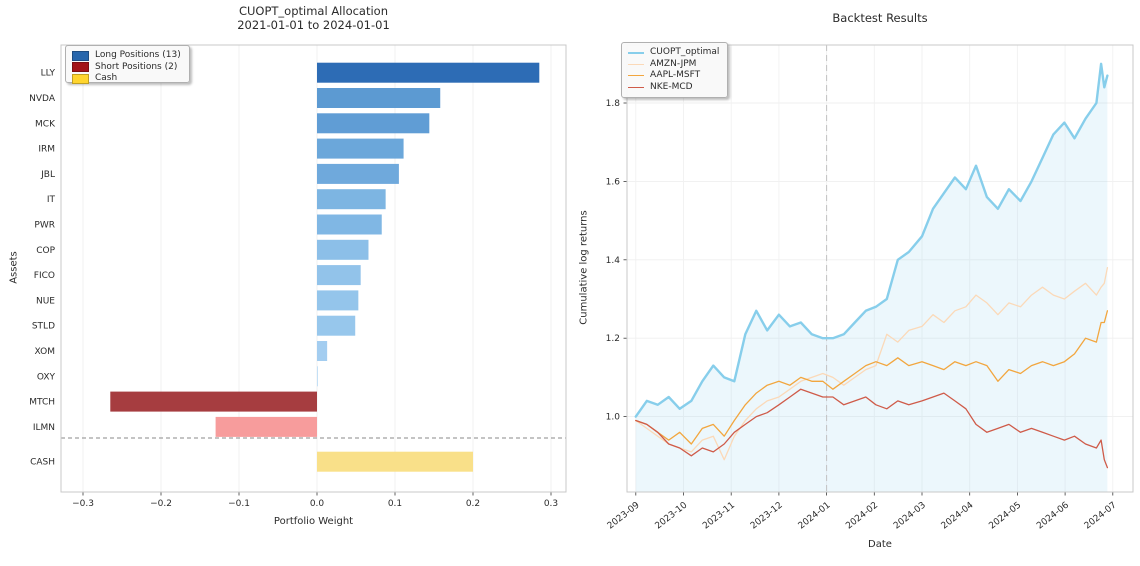  What do you see at coordinates (613, 261) in the screenshot?
I see `y-tick-label: 1.4` at bounding box center [613, 261].